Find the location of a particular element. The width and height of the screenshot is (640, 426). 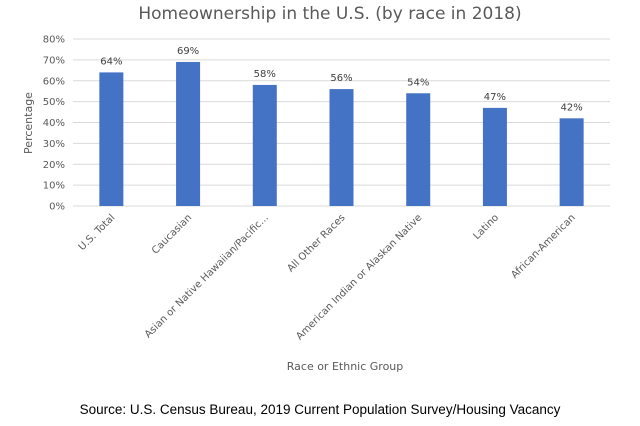

data-labels: 64% 69% 58% 56% 54% 47% 42% is located at coordinates (341, 79).